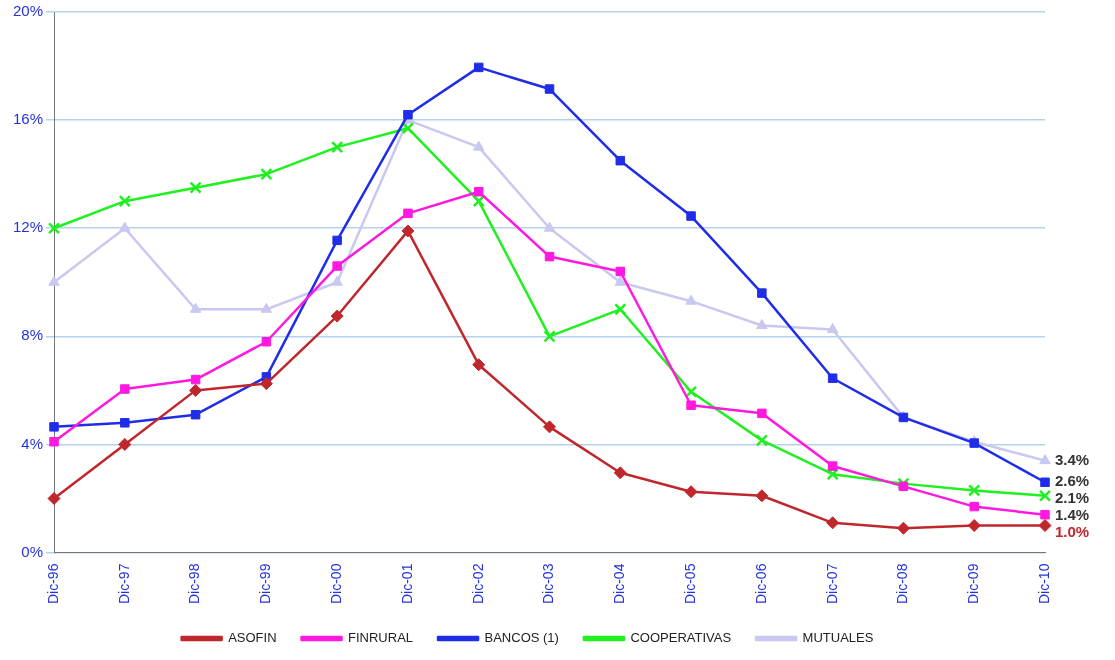 The height and width of the screenshot is (660, 1115). What do you see at coordinates (477, 584) in the screenshot?
I see `x-tick-label: Dic-02` at bounding box center [477, 584].